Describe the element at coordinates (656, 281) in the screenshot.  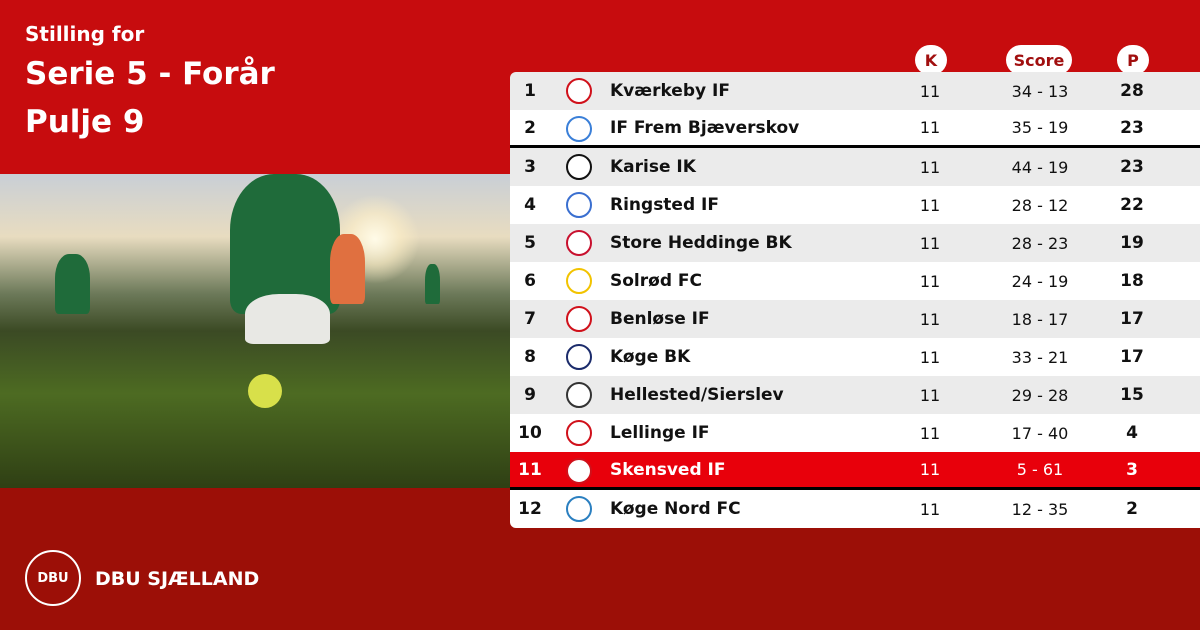
I see `team-name: Solrød FC` at that location.